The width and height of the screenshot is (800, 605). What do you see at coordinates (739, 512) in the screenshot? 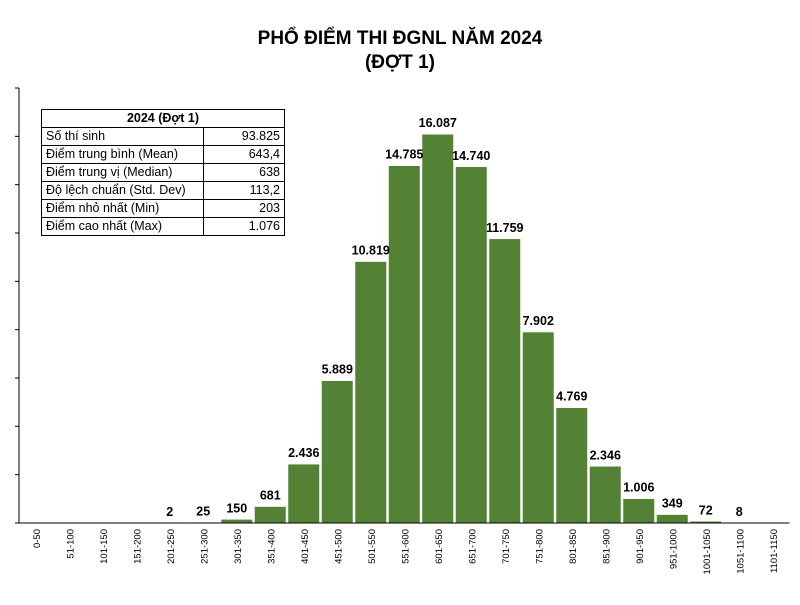
I see `data-label: 8` at bounding box center [739, 512].